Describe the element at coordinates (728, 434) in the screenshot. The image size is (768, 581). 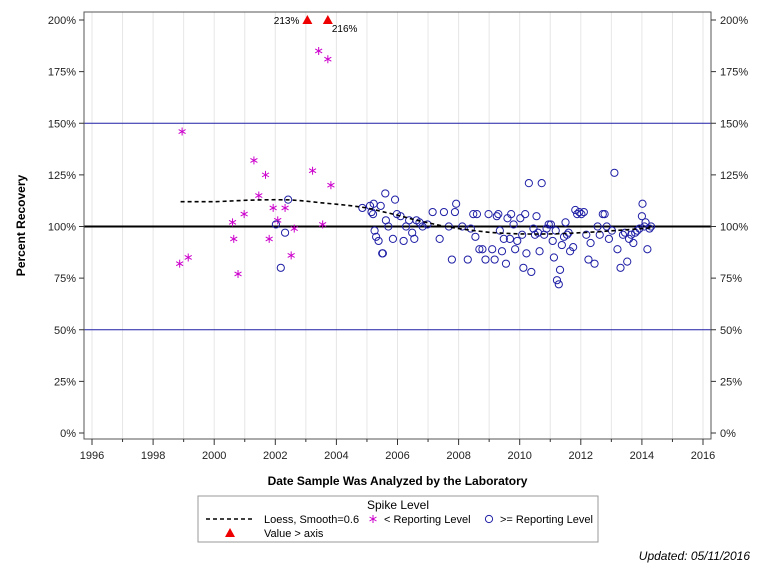
I see `y-tick-label-right: 0%` at that location.